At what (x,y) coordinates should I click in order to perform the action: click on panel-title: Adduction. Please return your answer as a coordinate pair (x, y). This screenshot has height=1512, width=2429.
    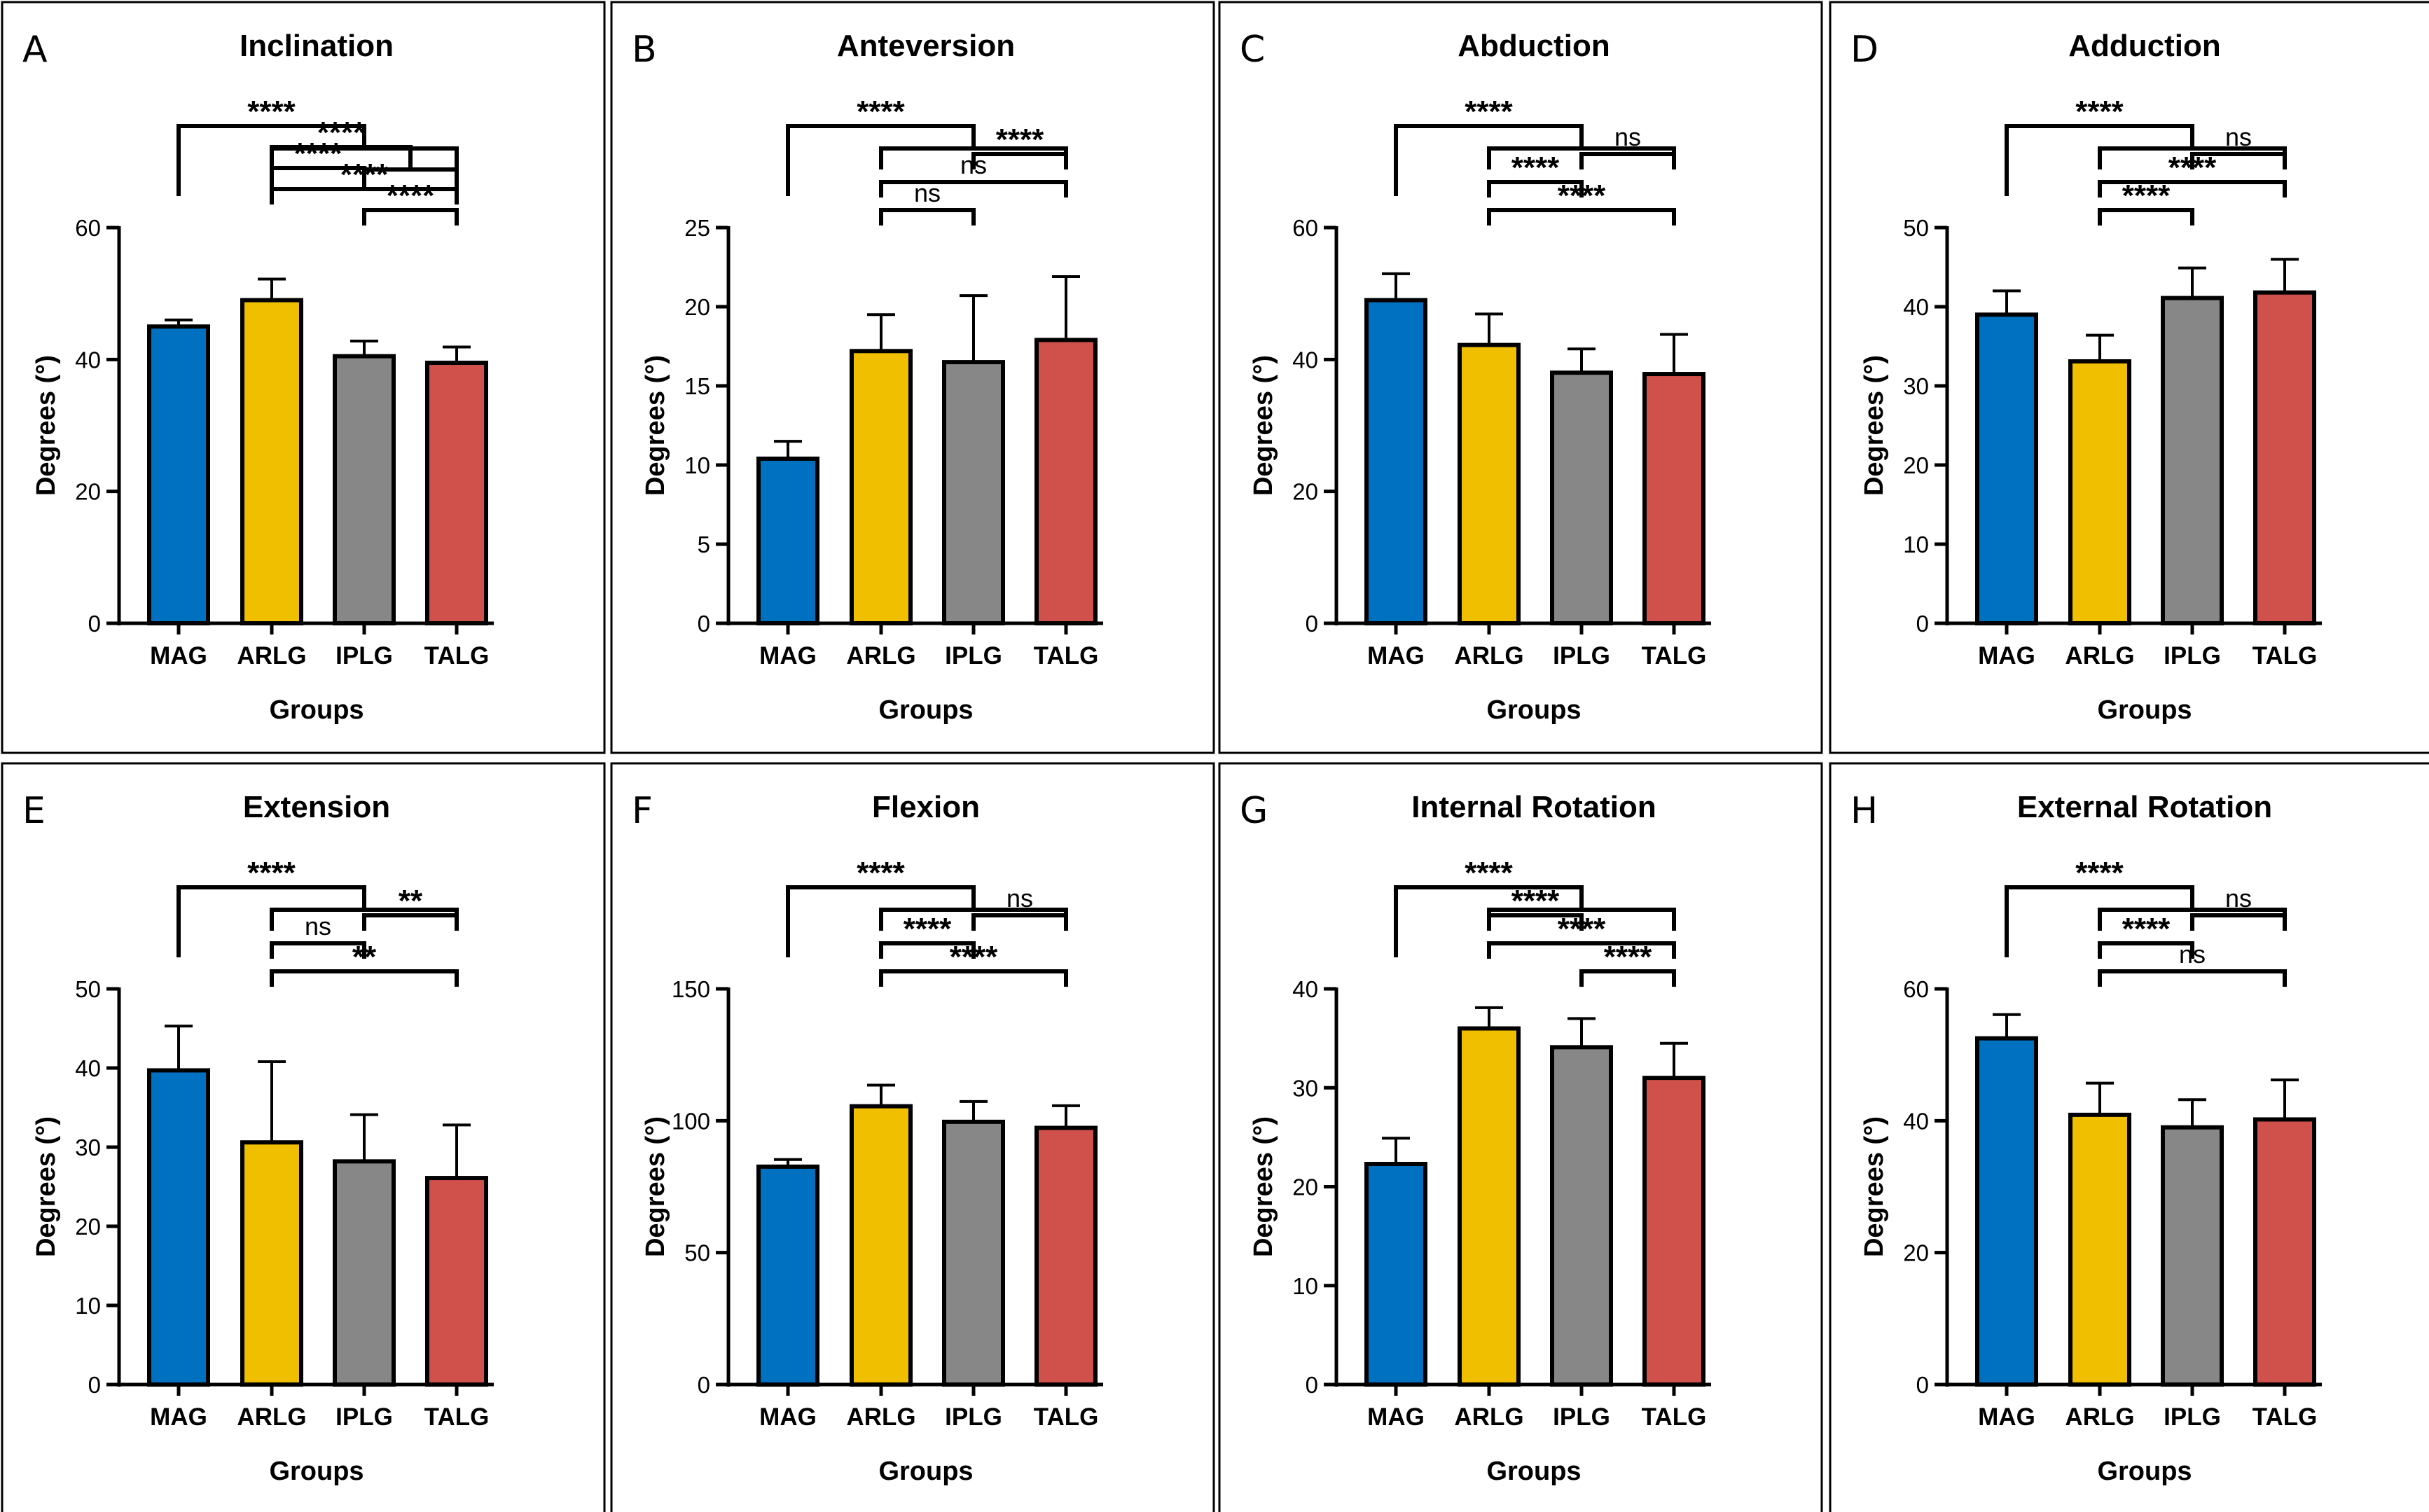
    Looking at the image, I should click on (2144, 46).